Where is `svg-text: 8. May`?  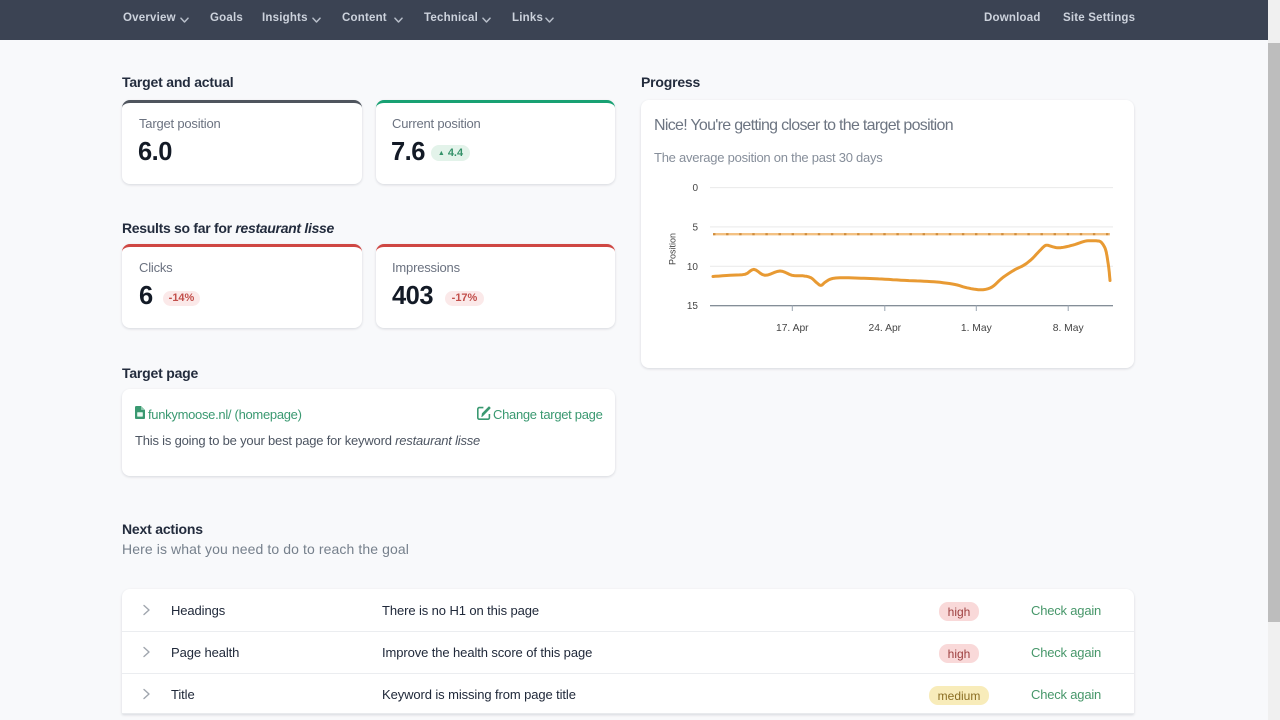 svg-text: 8. May is located at coordinates (1069, 328).